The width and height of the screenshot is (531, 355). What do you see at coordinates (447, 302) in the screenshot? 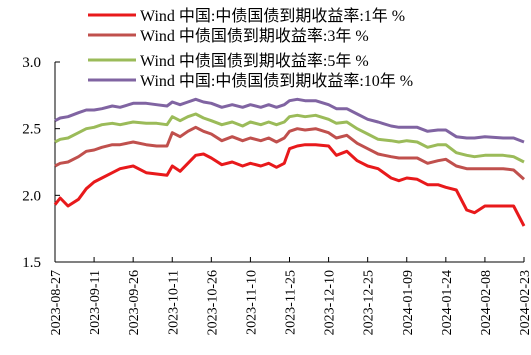
I see `x-tick-label: 2024-01-24` at bounding box center [447, 302].